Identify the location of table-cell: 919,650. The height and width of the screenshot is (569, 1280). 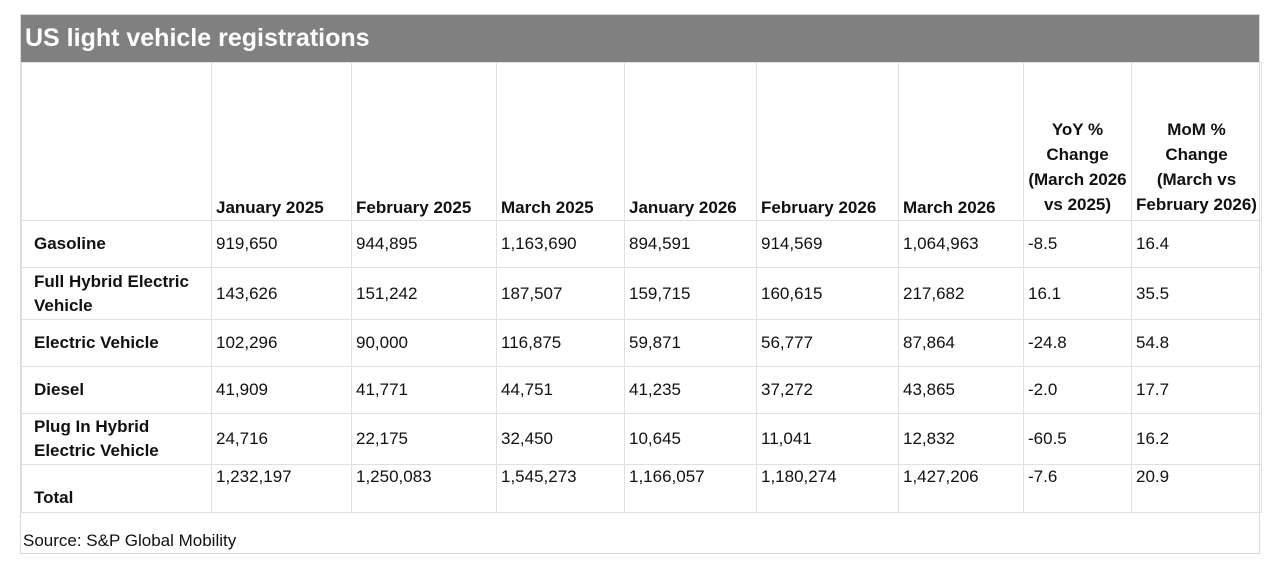
(281, 244).